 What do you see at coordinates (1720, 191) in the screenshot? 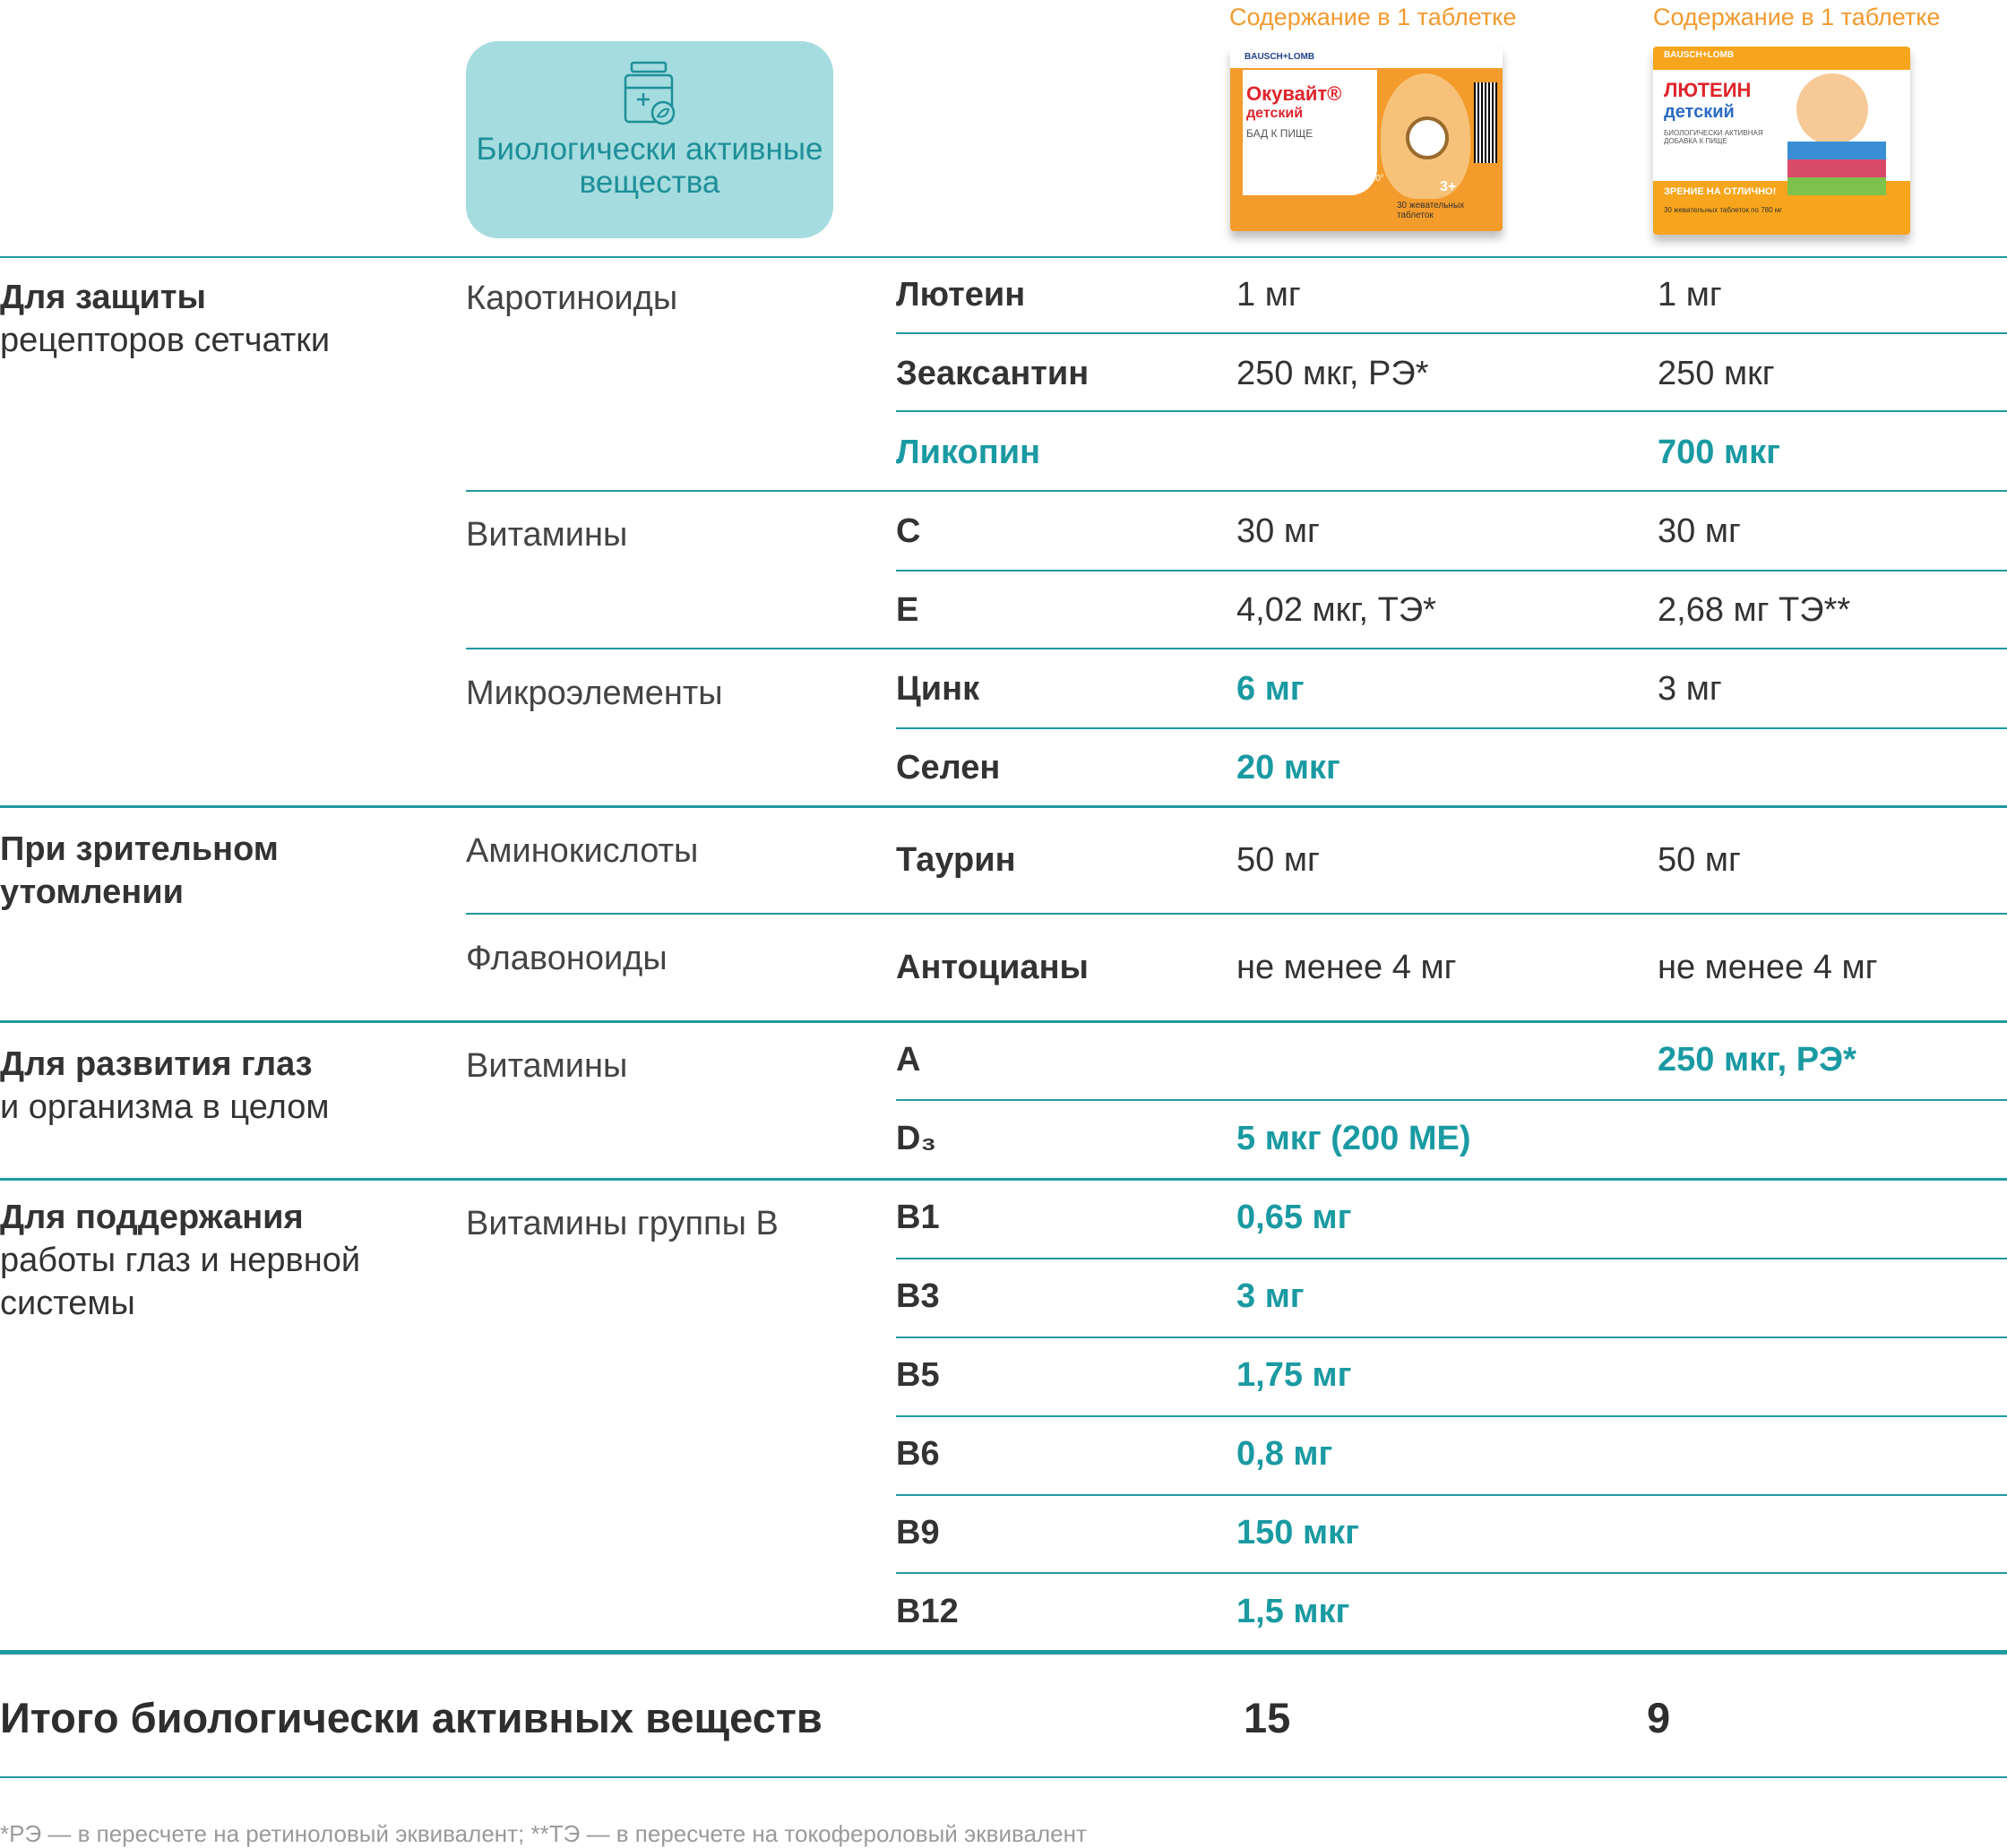
I see `product-2-slogan: ЗРЕНИЕ НА ОТЛИЧНО!` at bounding box center [1720, 191].